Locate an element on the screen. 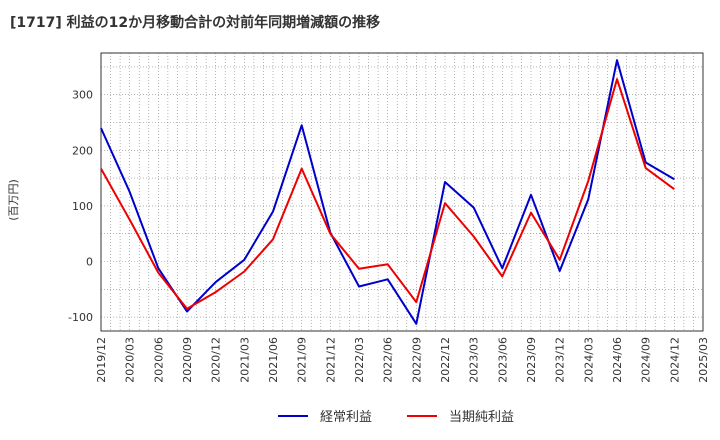 Image resolution: width=720 pixels, height=440 pixels. y-tick-label: -100 is located at coordinates (80, 317).